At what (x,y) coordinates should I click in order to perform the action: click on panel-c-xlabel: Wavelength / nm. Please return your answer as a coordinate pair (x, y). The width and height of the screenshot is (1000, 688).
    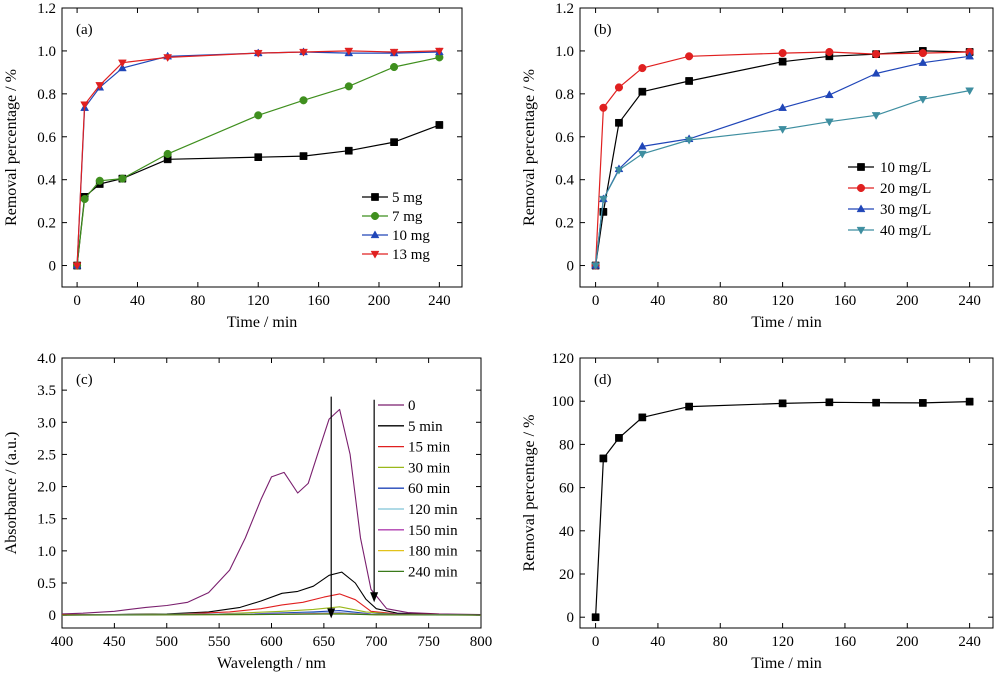
    Looking at the image, I should click on (271, 663).